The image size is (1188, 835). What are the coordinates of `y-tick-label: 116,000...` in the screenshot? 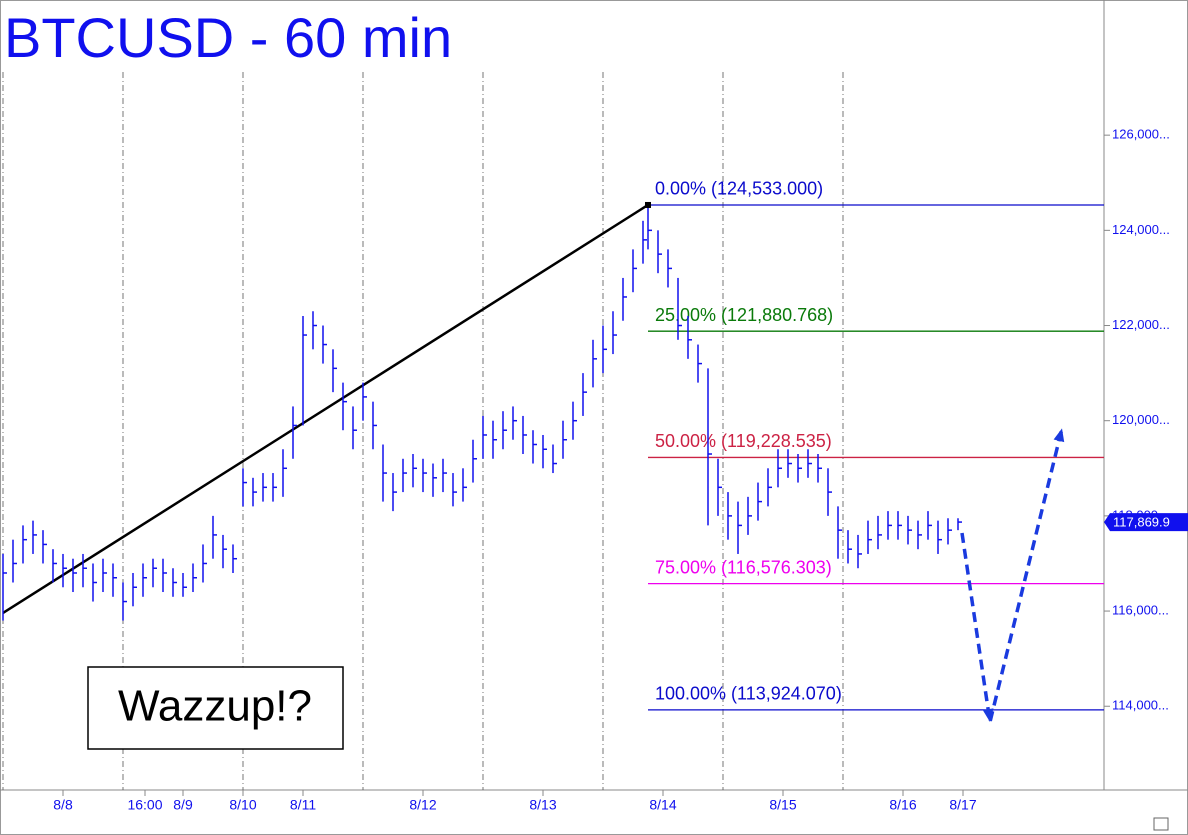 It's located at (1140, 609).